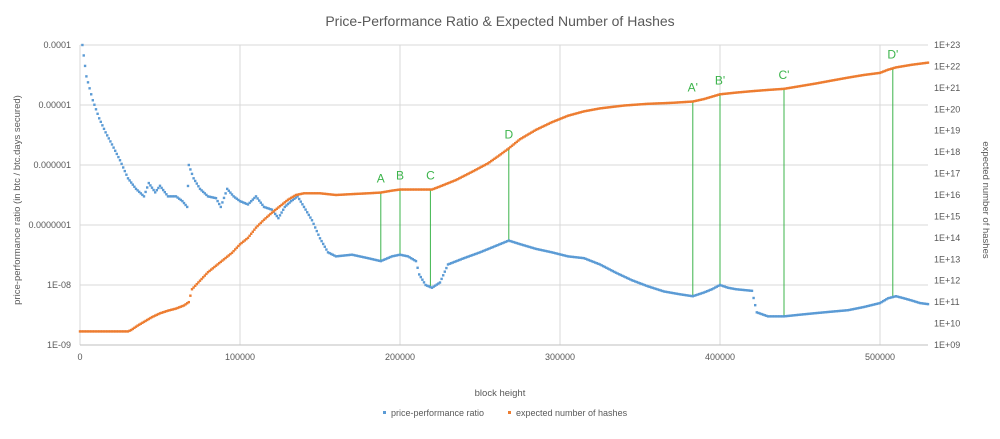 Image resolution: width=1000 pixels, height=439 pixels. I want to click on y-right-tick-label: 1E+13, so click(947, 259).